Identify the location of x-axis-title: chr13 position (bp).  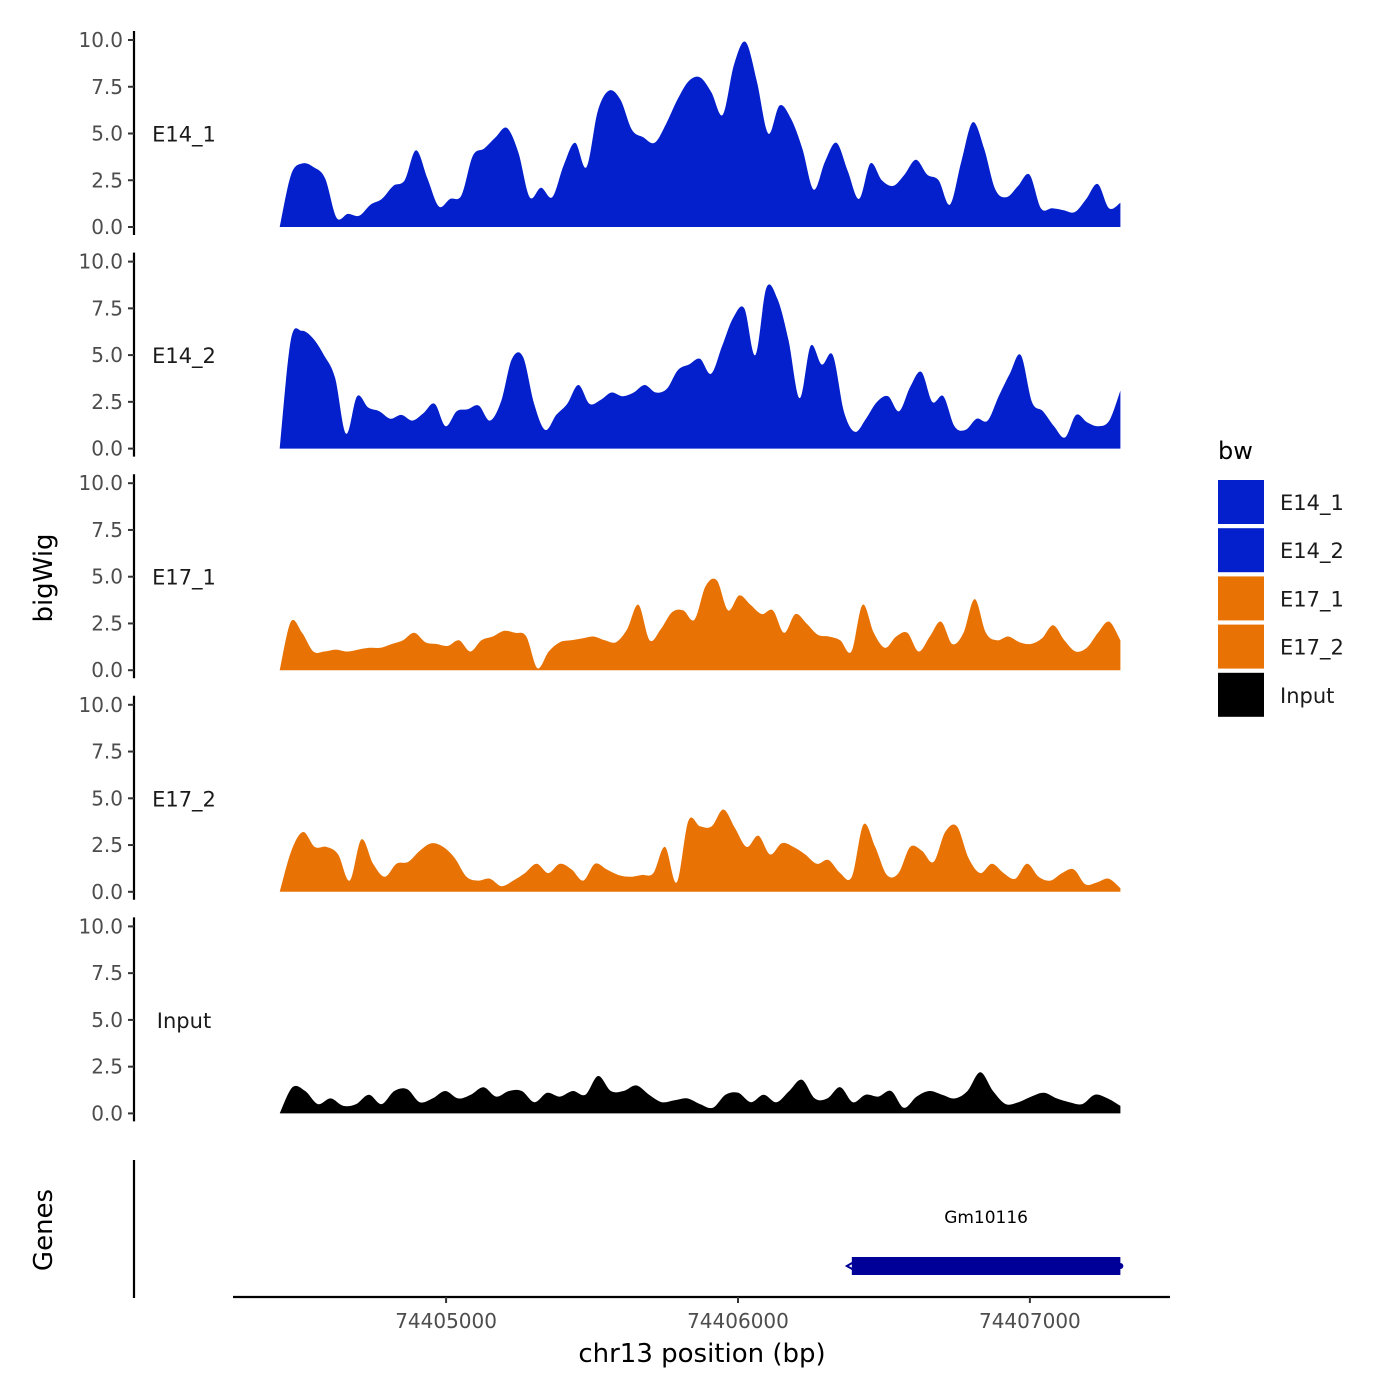
(701, 1354).